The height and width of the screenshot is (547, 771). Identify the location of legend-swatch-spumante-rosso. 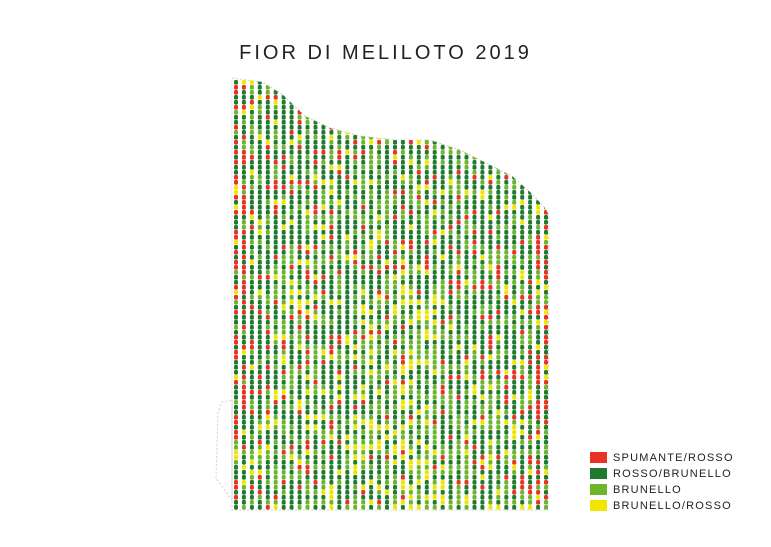
(598, 457).